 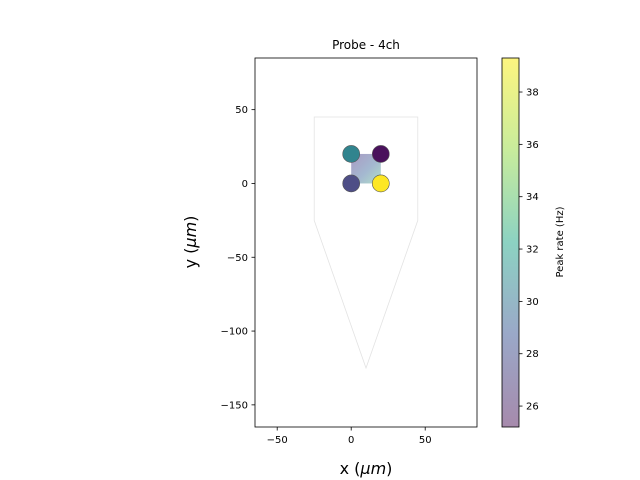 What do you see at coordinates (241, 110) in the screenshot?
I see `y-tick-label: 50` at bounding box center [241, 110].